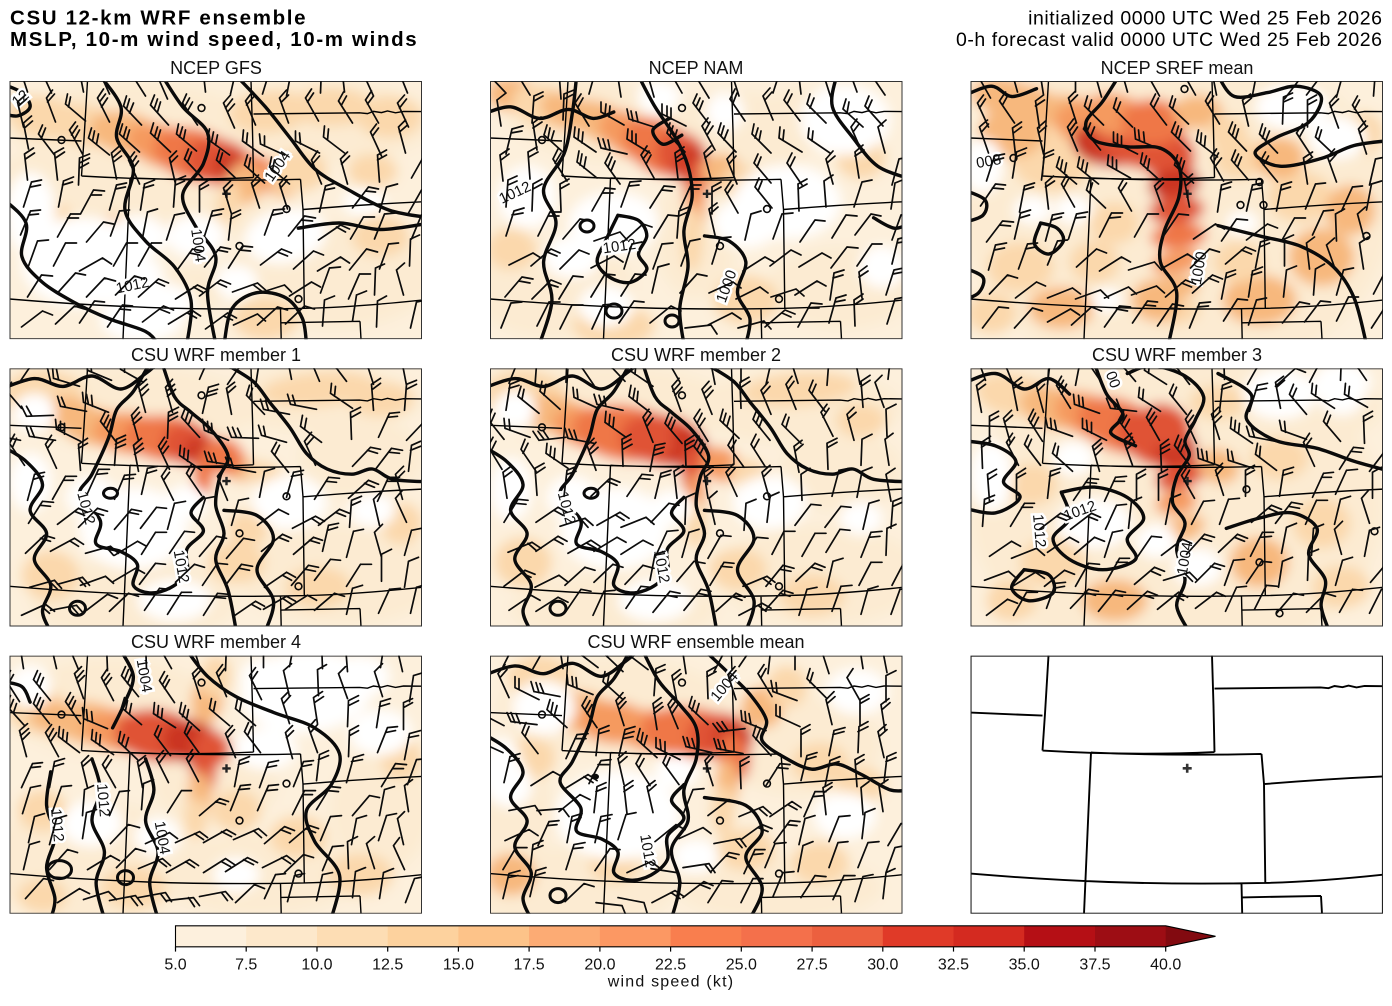 The width and height of the screenshot is (1392, 1006). Describe the element at coordinates (175, 965) in the screenshot. I see `svg-text: 5.0` at that location.